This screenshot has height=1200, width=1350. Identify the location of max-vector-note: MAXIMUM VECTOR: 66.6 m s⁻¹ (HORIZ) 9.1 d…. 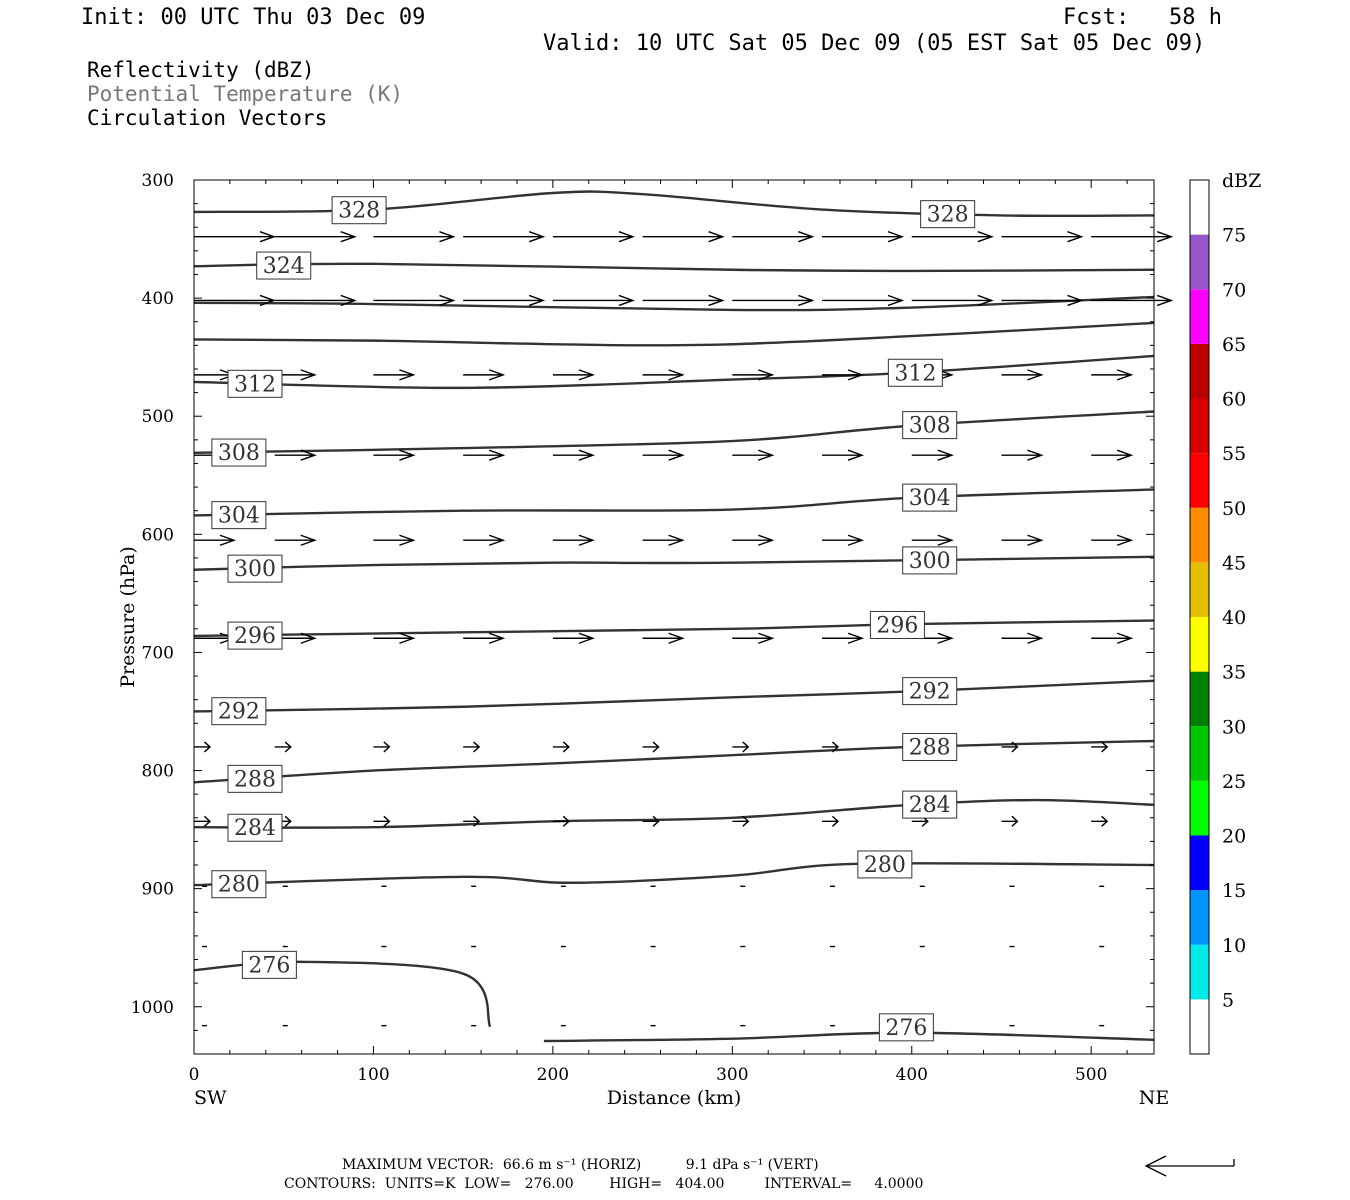
(580, 1165).